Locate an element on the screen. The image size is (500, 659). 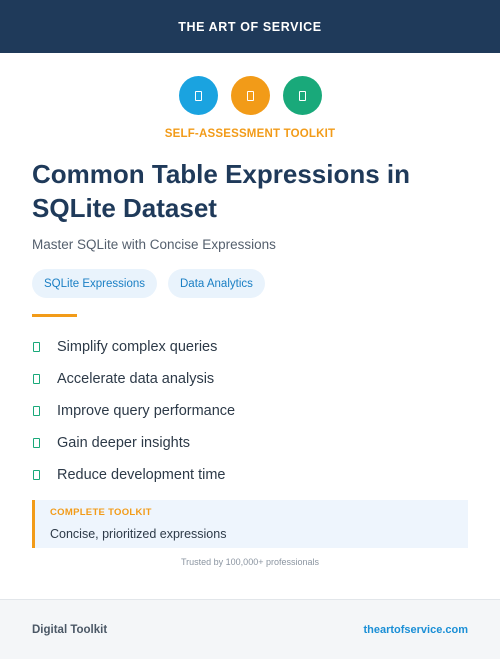
trusted-note: Trusted by 100,000+ professionals is located at coordinates (249, 562).